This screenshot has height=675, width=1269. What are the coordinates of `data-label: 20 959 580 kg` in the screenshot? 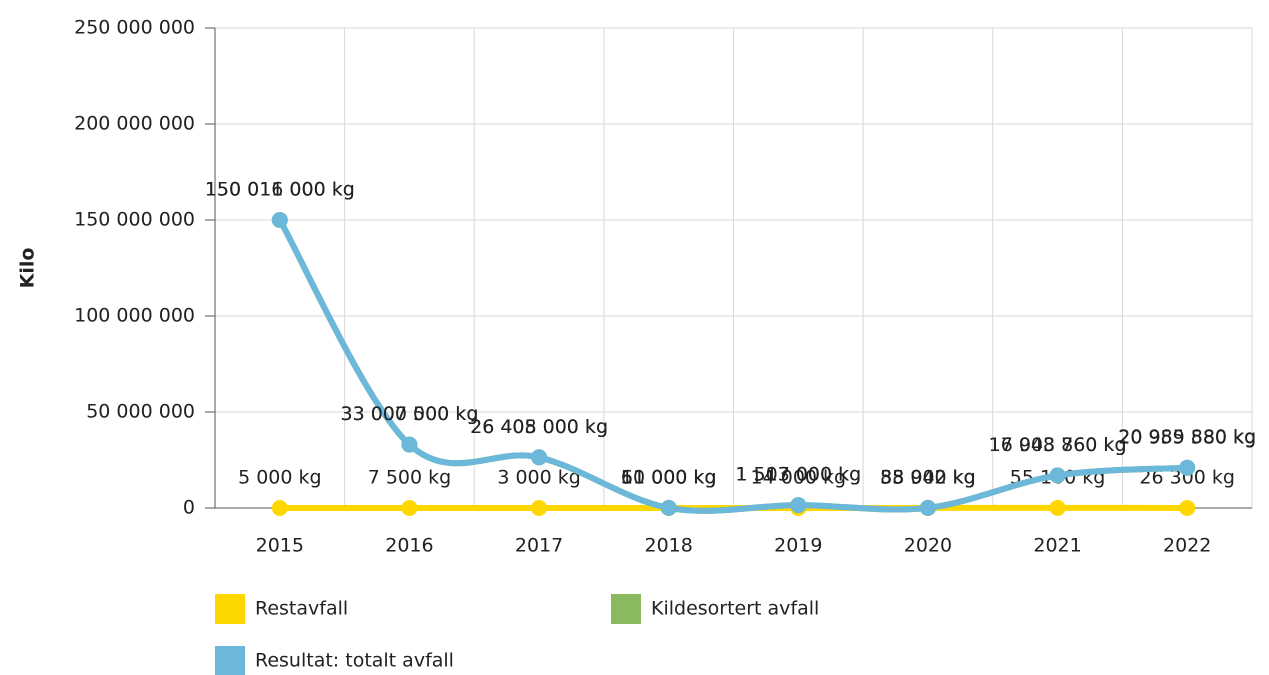 It's located at (1187, 437).